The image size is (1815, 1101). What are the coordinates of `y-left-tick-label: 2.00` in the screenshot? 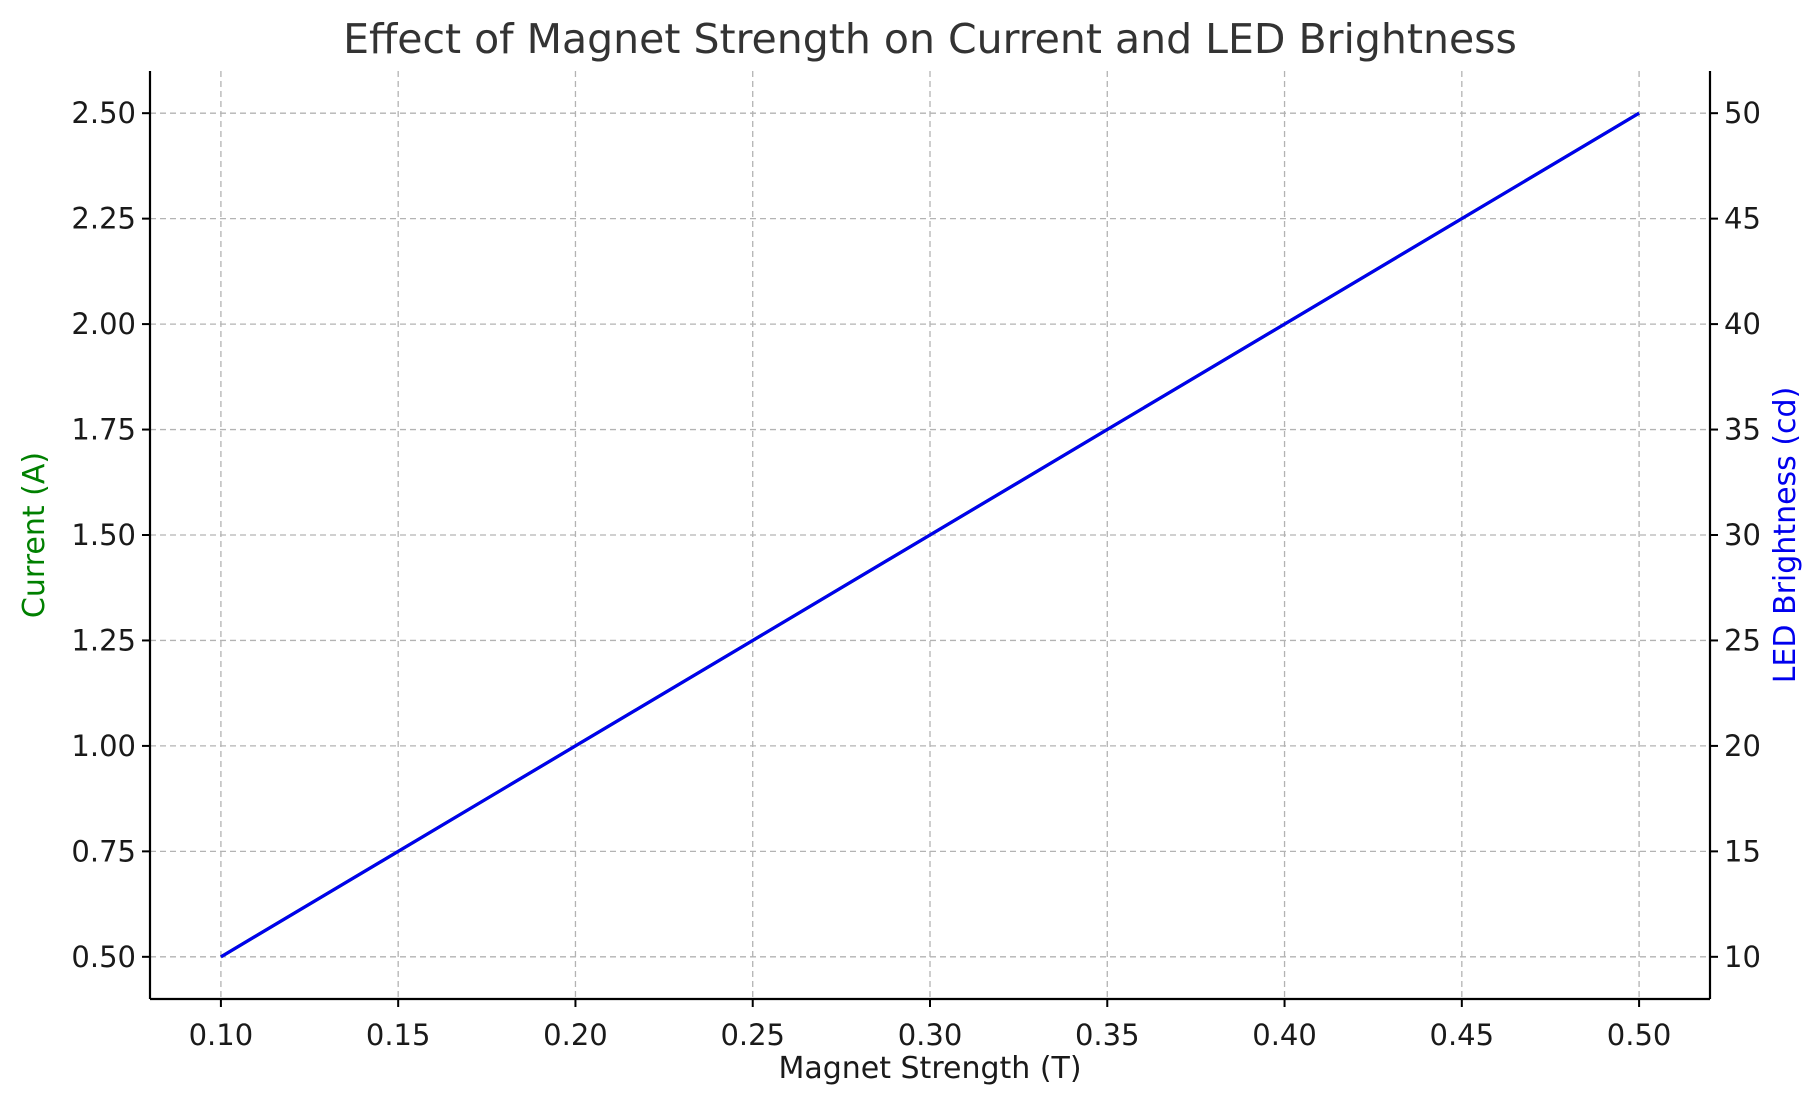 It's located at (103, 324).